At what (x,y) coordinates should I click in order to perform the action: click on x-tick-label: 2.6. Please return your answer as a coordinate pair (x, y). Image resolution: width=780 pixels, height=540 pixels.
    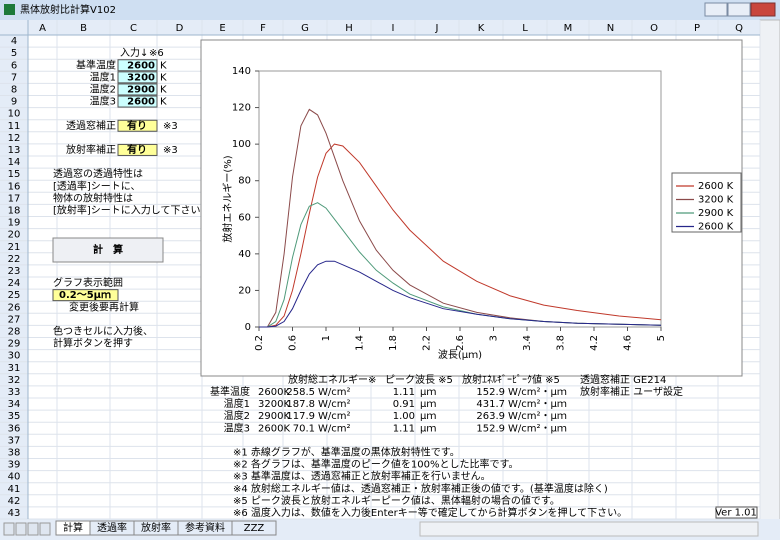
    Looking at the image, I should click on (460, 343).